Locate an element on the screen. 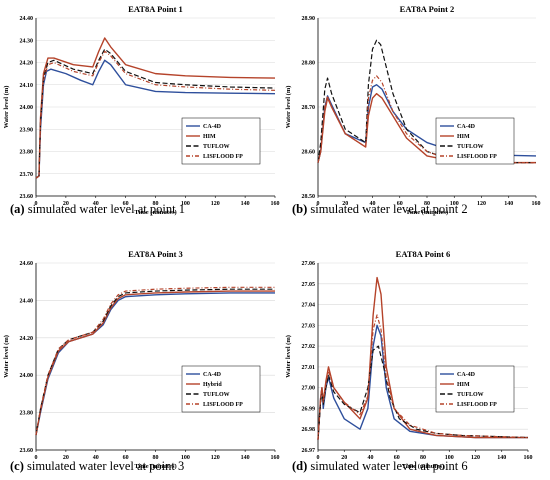 The height and width of the screenshot is (480, 550). caption-c: (c) simulated water level at point 3 is located at coordinates (97, 466).